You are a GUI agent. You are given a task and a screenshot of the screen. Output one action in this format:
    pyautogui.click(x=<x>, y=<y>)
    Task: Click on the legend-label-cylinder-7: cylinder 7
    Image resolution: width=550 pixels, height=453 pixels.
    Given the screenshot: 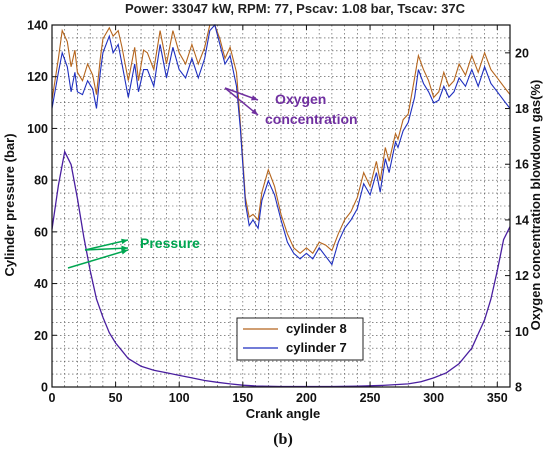 What is the action you would take?
    pyautogui.click(x=316, y=347)
    